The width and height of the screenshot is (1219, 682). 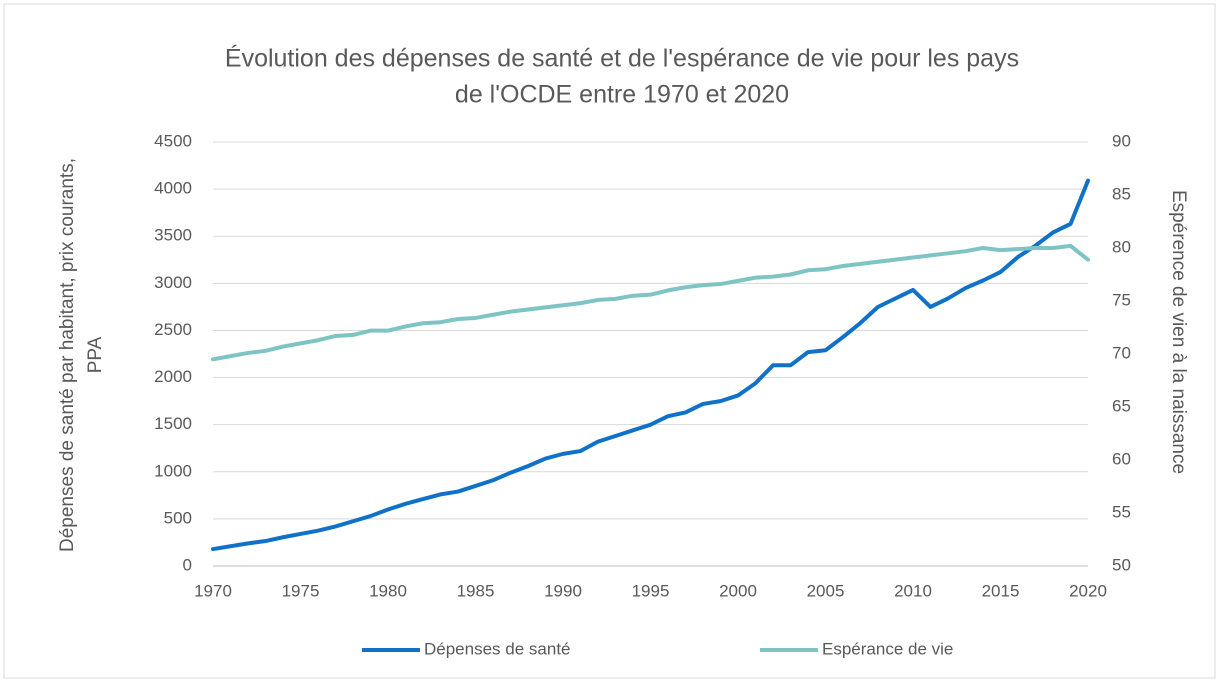 What do you see at coordinates (301, 590) in the screenshot?
I see `x-tick-label: 1975` at bounding box center [301, 590].